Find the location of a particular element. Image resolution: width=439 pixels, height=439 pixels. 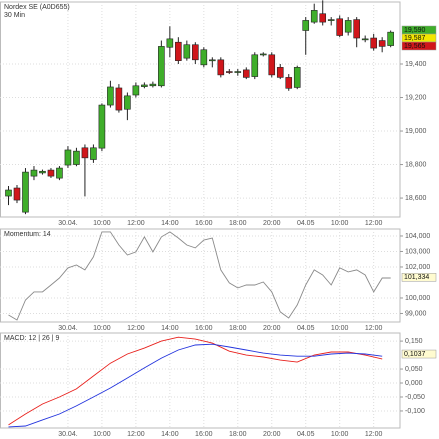

price-tag-label: 19,565 is located at coordinates (415, 46).